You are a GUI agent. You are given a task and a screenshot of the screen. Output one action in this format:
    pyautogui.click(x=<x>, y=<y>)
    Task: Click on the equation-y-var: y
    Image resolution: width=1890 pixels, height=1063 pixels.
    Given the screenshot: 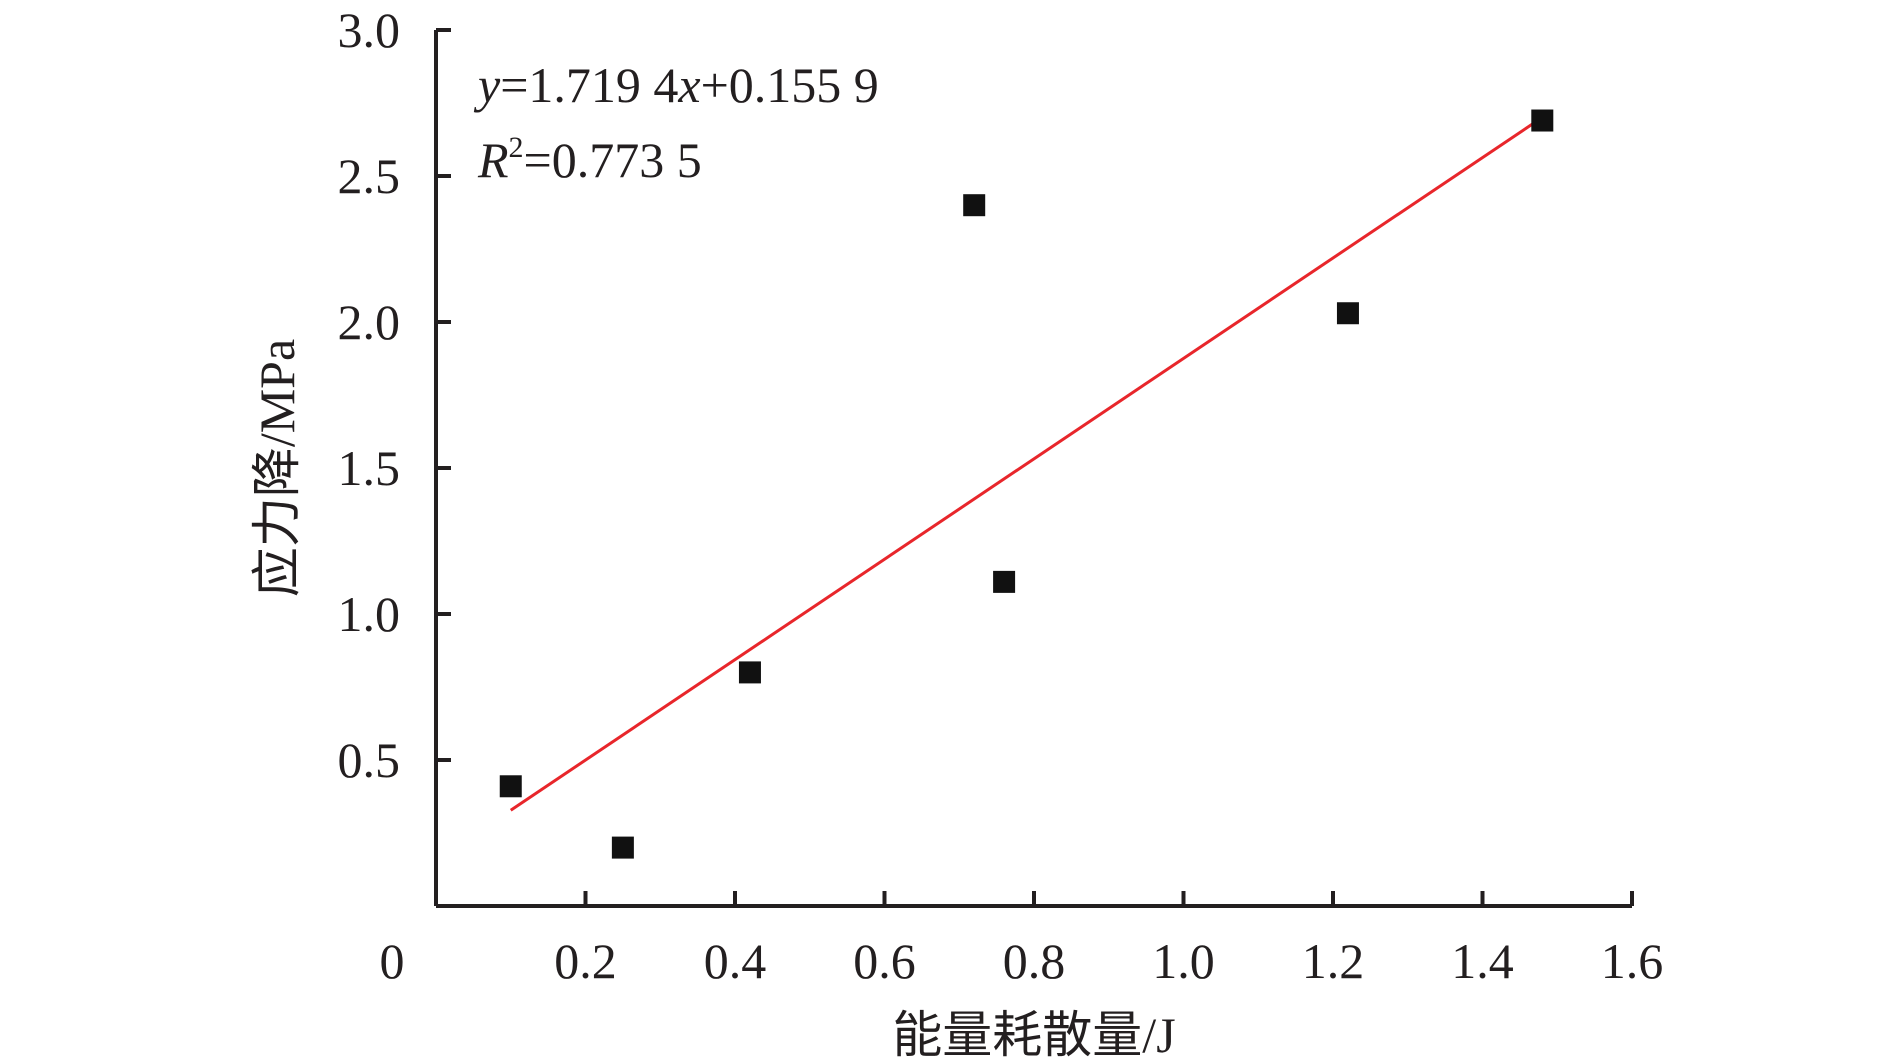 What is the action you would take?
    pyautogui.click(x=487, y=85)
    